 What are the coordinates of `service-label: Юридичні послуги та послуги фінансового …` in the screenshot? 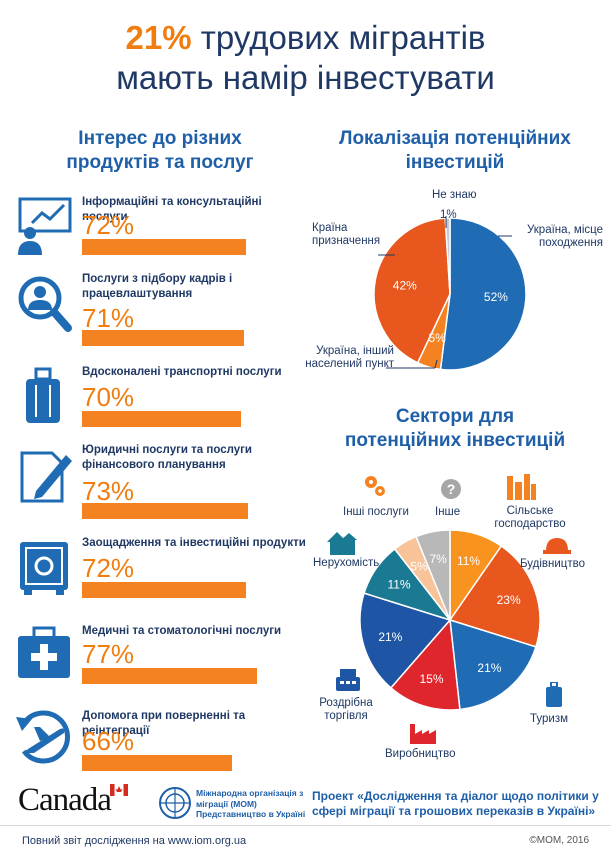 It's located at (167, 457).